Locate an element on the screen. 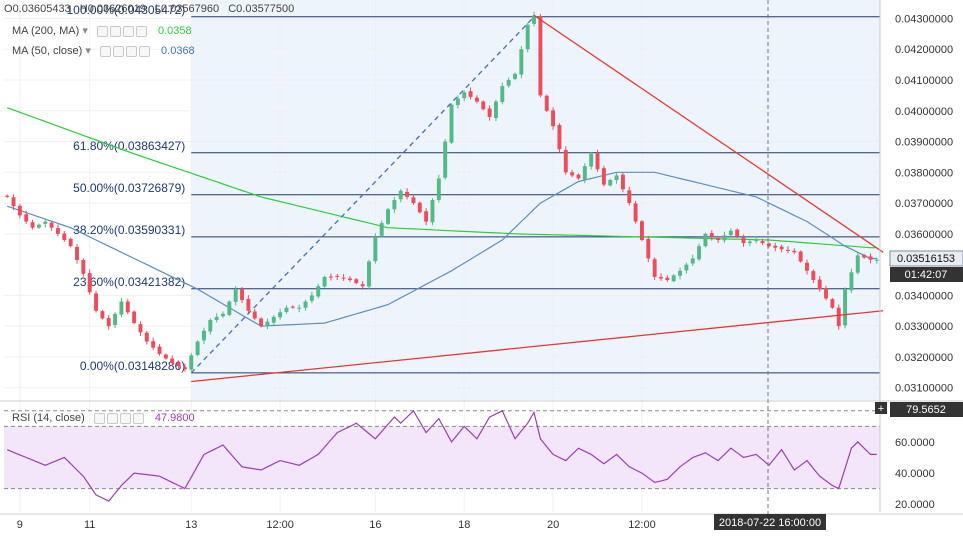 Image resolution: width=963 pixels, height=540 pixels. price-tick-label: 0.03300000 is located at coordinates (924, 327).